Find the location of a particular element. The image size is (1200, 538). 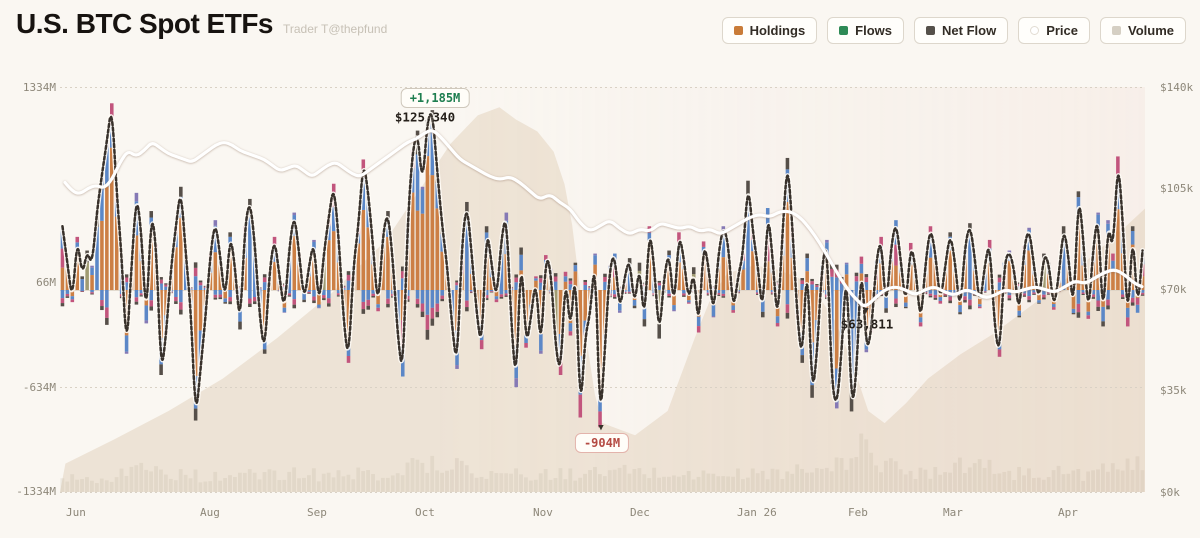

price-max-annotation: $125,340 is located at coordinates (425, 117).